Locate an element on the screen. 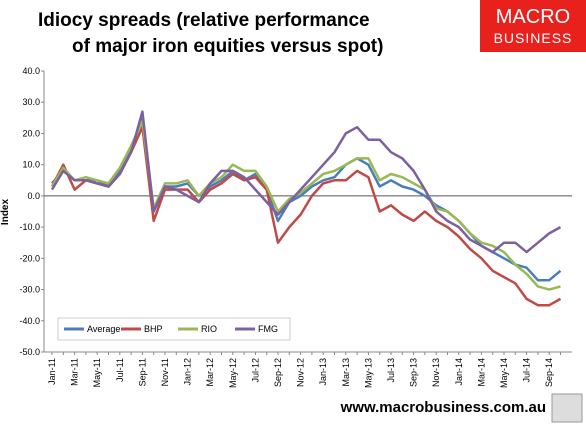 Image resolution: width=586 pixels, height=429 pixels. y-tick-label: -40.0 is located at coordinates (29, 321).